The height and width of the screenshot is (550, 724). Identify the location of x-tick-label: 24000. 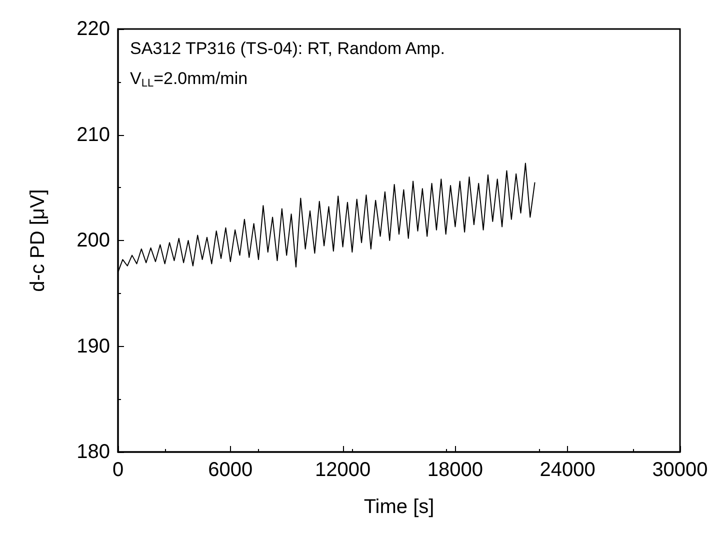
(568, 470).